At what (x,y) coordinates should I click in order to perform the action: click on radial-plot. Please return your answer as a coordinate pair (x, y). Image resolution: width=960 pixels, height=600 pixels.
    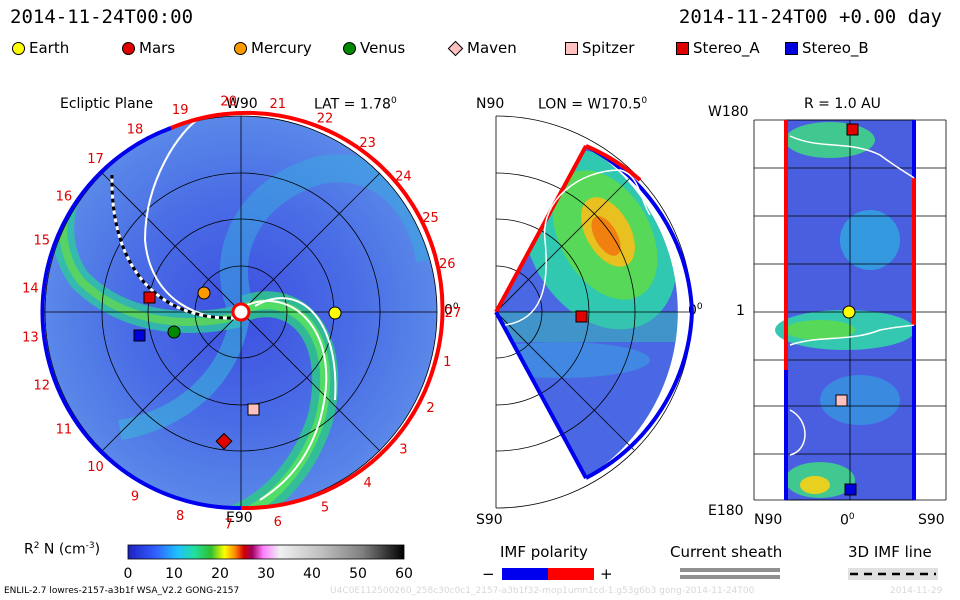
    Looking at the image, I should click on (850, 310).